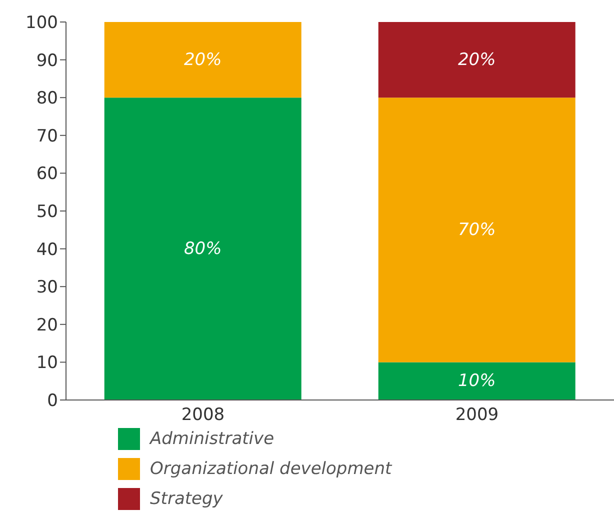 The height and width of the screenshot is (517, 614). I want to click on y-tick-label: 0, so click(52, 401).